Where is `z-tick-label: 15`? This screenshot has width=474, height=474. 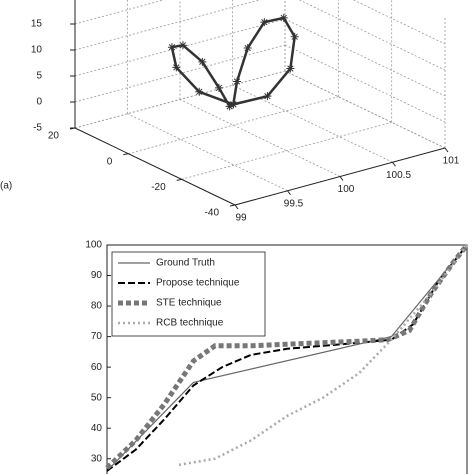
z-tick-label: 15 is located at coordinates (37, 24).